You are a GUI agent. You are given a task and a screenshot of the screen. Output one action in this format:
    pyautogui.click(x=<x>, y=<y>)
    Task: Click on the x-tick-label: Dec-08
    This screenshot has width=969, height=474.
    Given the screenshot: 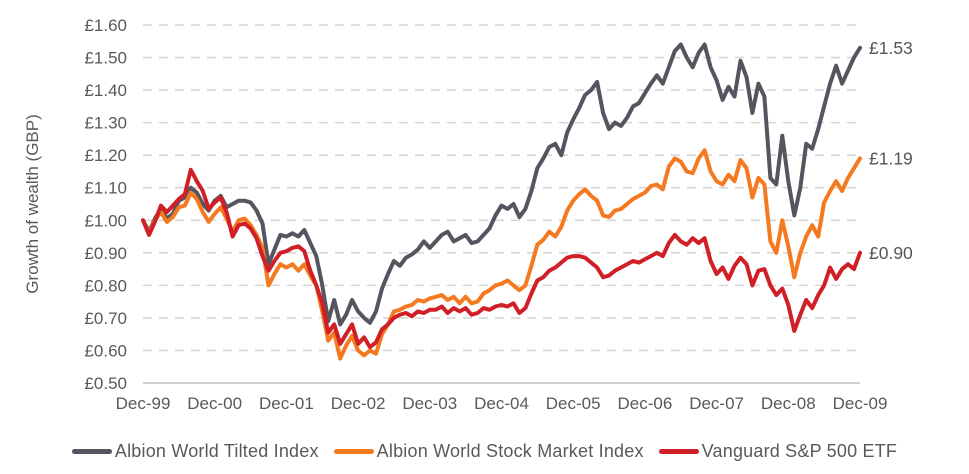 What is the action you would take?
    pyautogui.click(x=788, y=403)
    